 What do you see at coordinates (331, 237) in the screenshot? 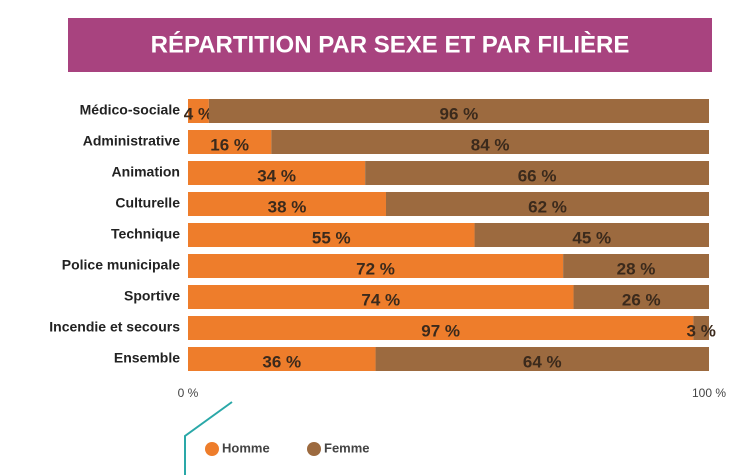
I see `value-label: 55 %` at bounding box center [331, 237].